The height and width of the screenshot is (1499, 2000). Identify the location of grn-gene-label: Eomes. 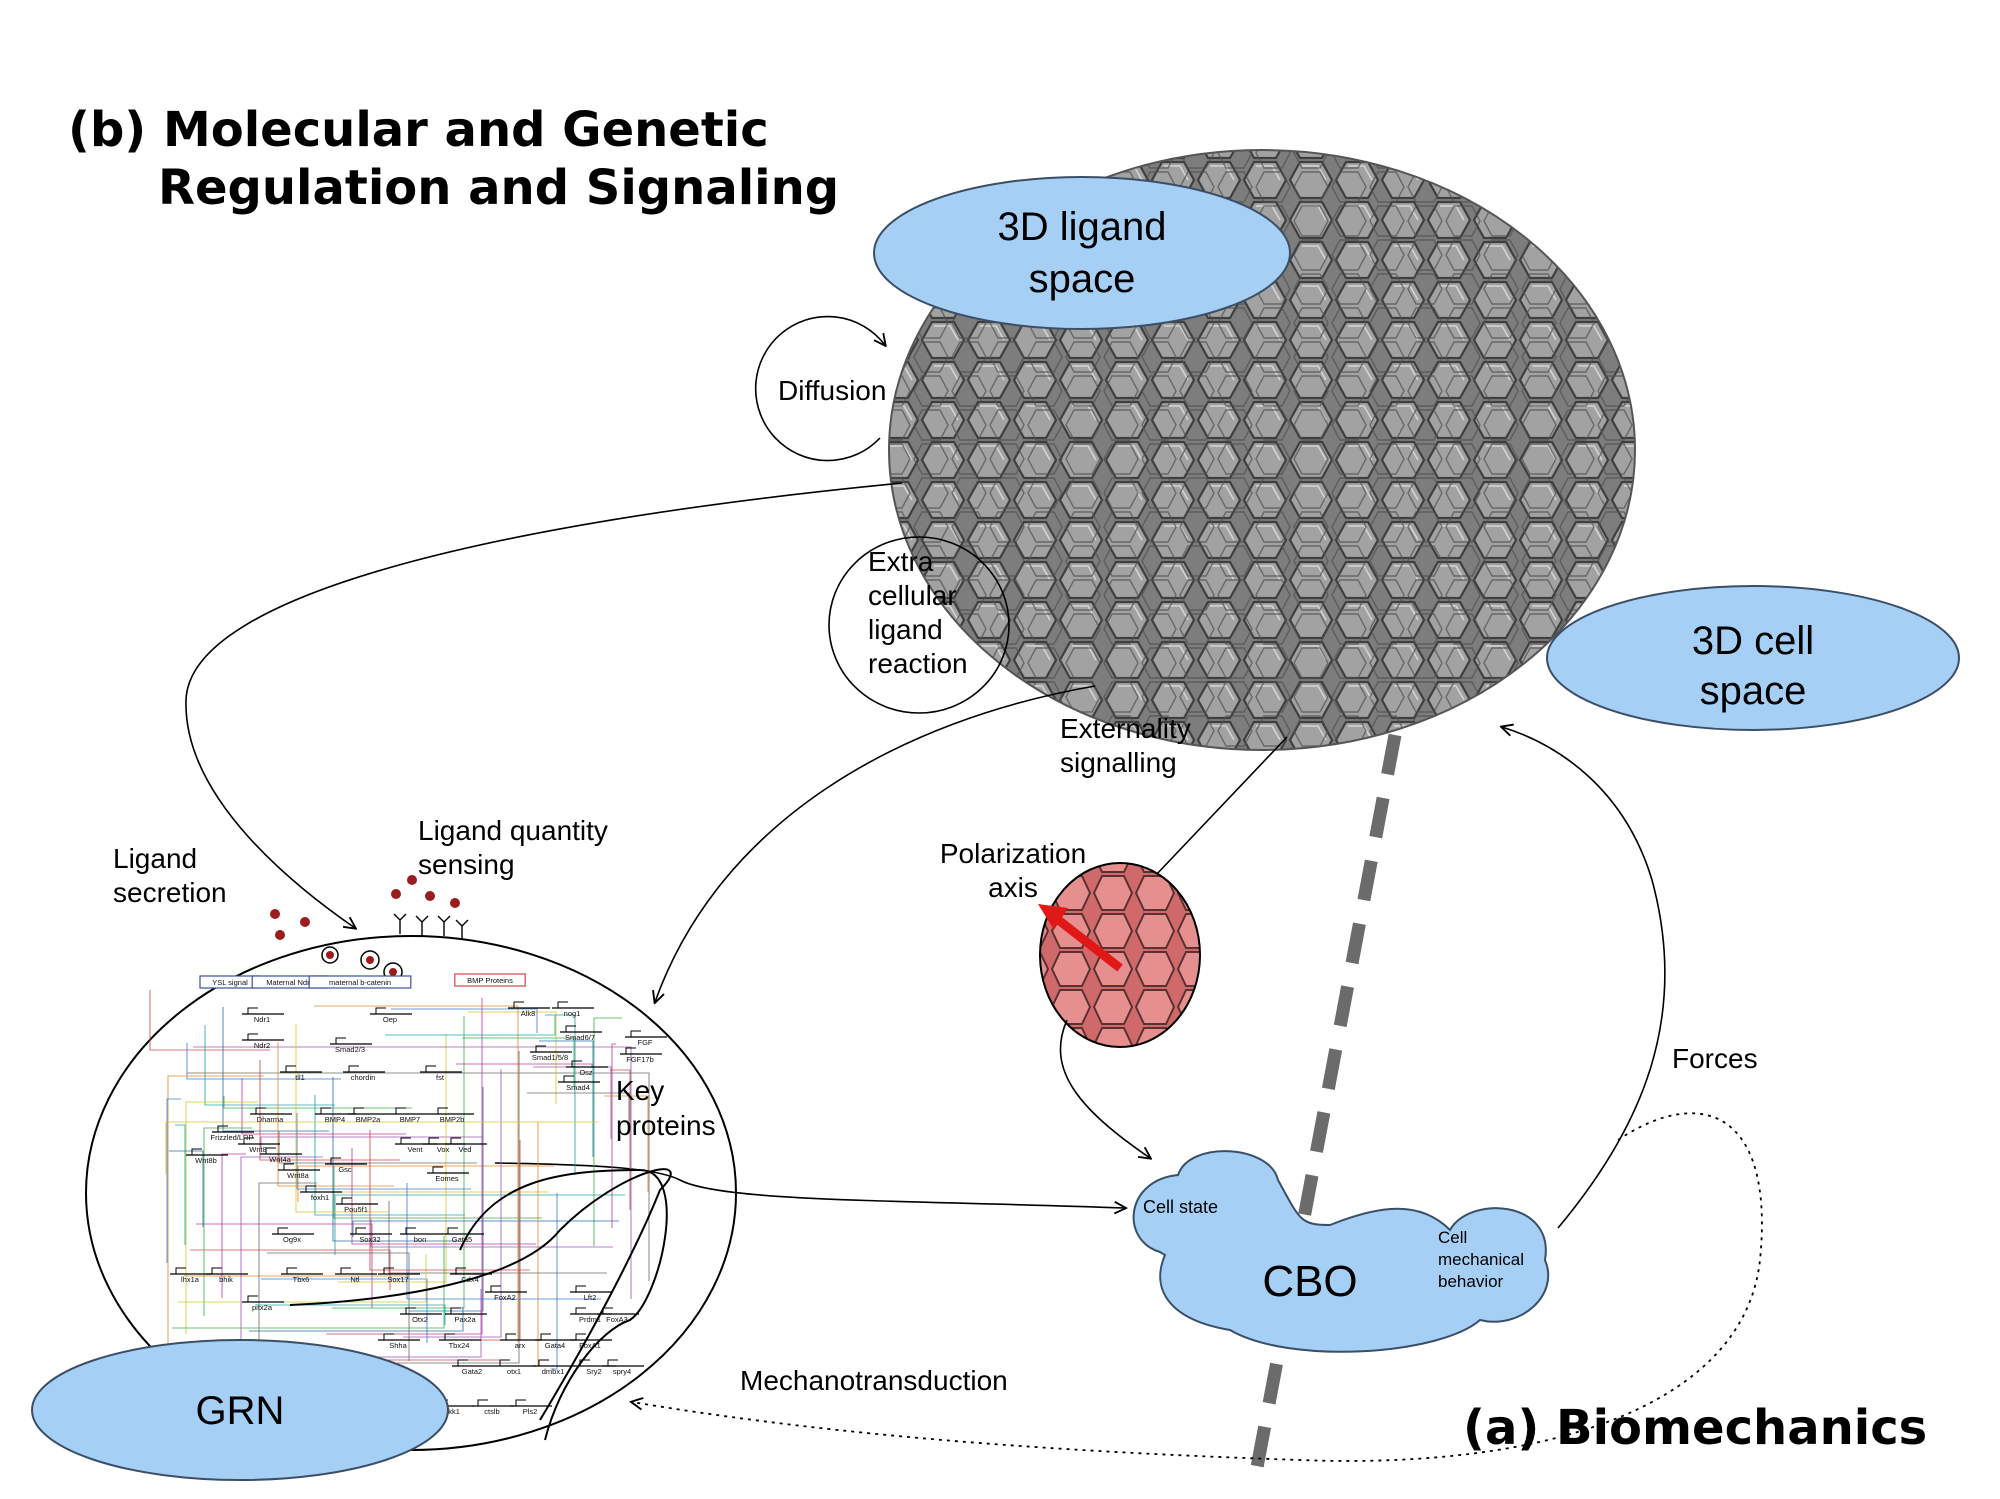
(447, 1178).